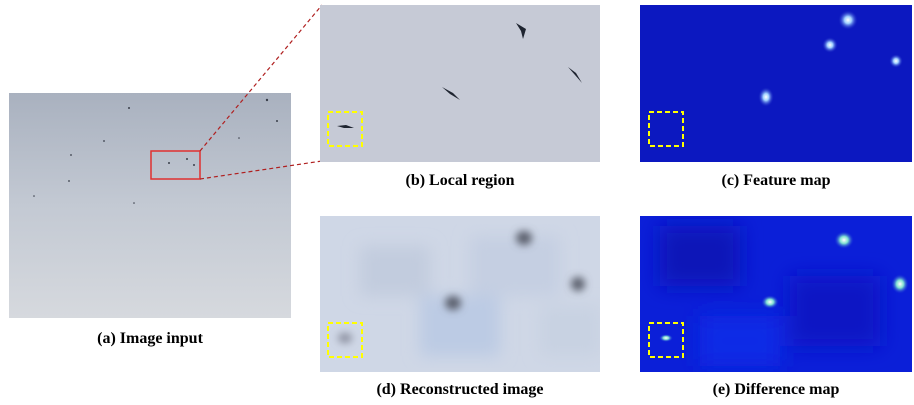  I want to click on blurred-birds, so click(461, 287).